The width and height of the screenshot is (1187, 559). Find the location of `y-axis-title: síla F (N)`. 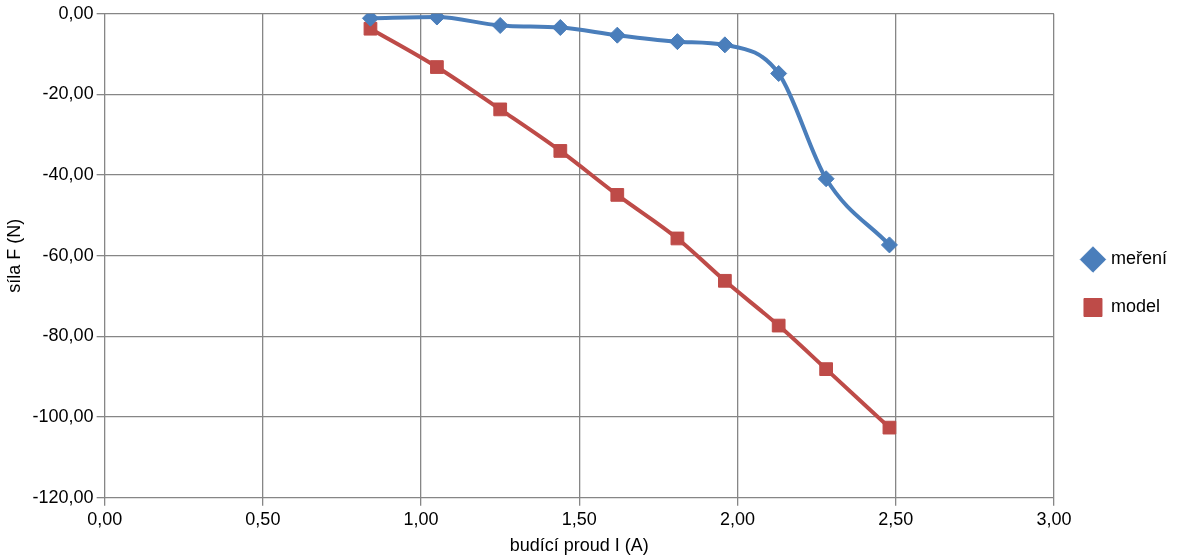

y-axis-title: síla F (N) is located at coordinates (13, 255).